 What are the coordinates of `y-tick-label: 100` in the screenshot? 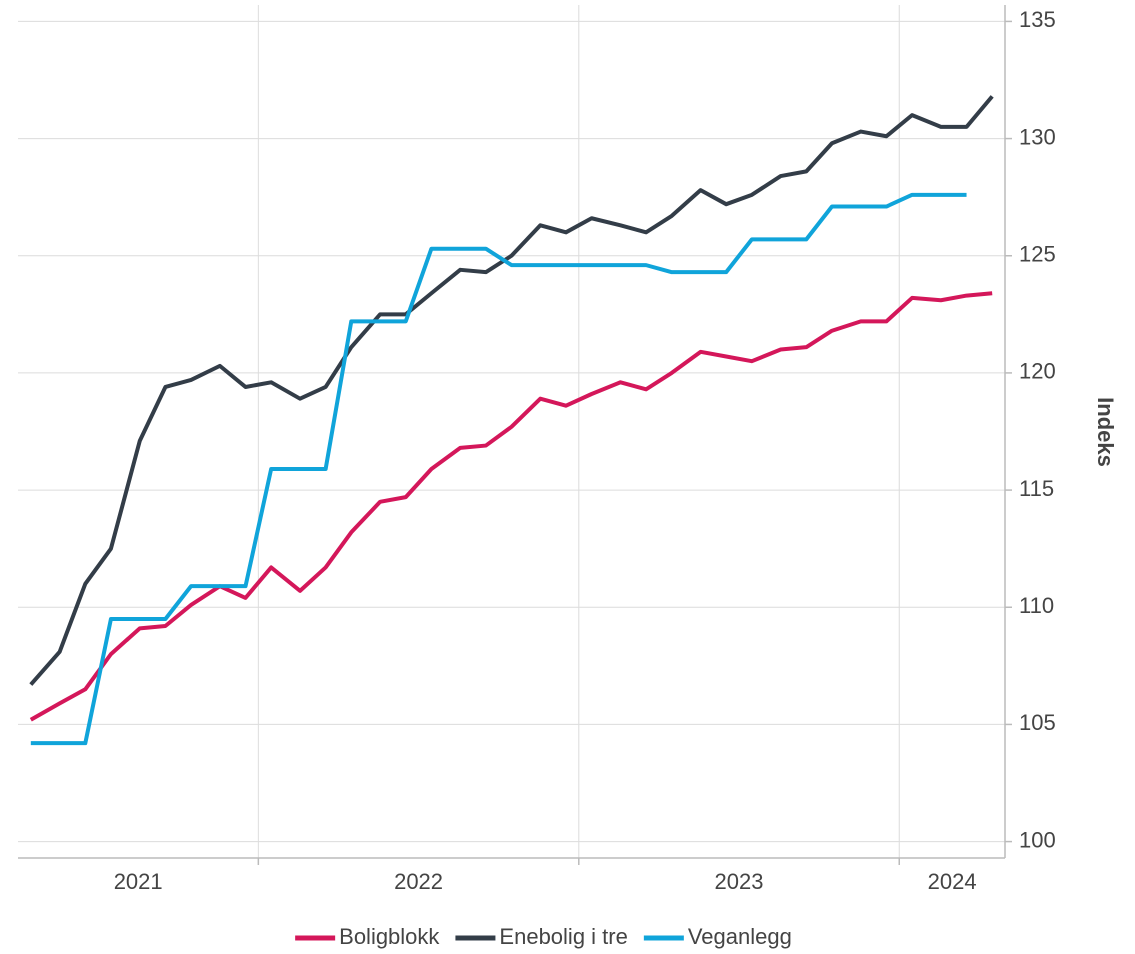 It's located at (1037, 839).